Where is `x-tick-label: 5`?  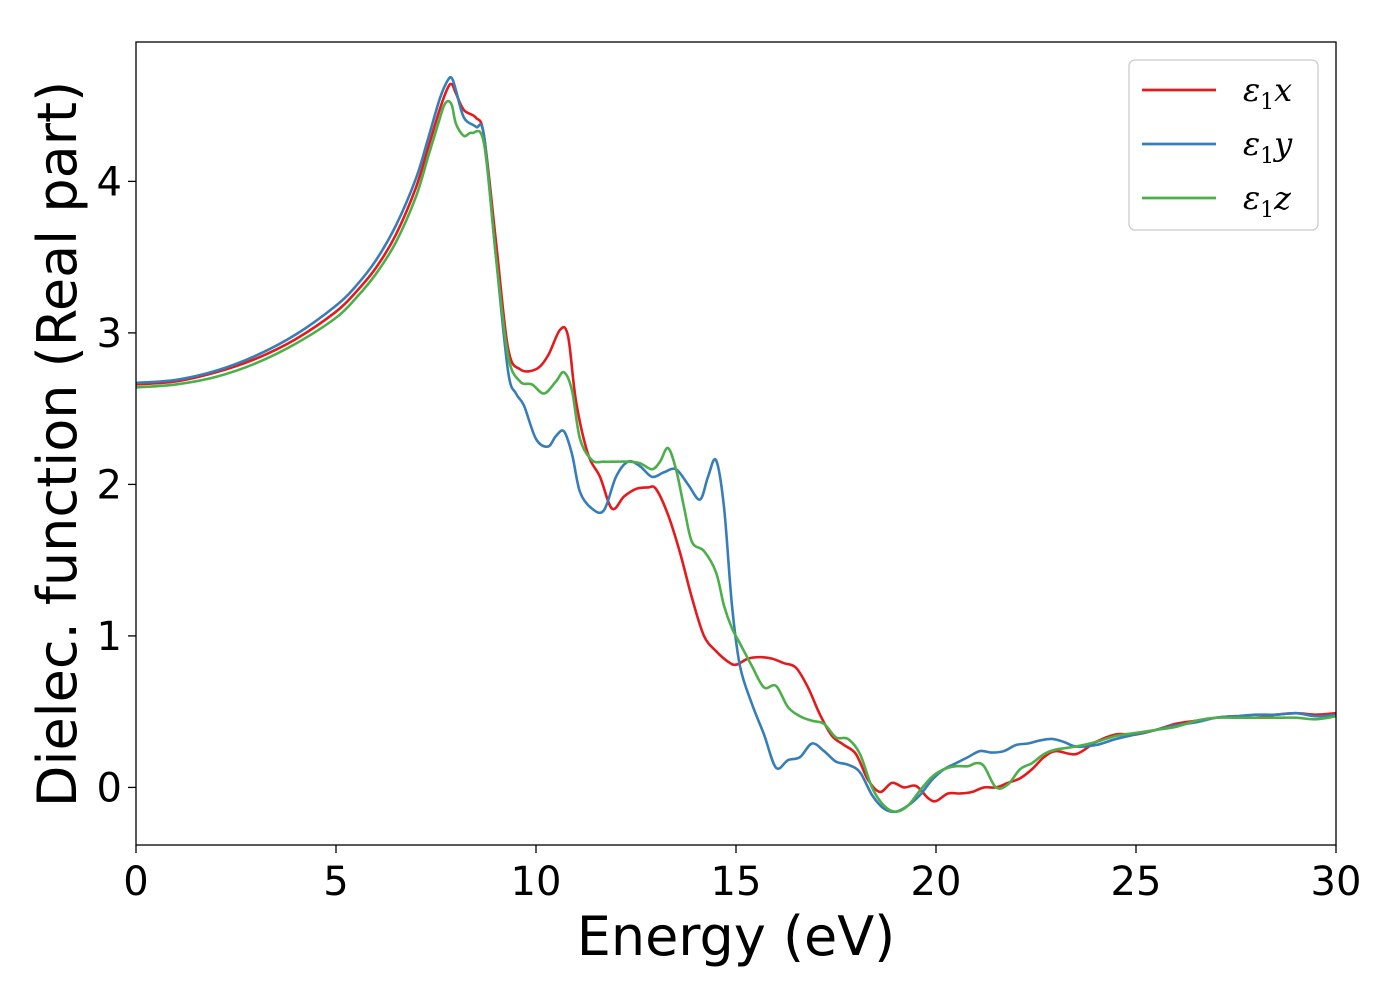
x-tick-label: 5 is located at coordinates (335, 882).